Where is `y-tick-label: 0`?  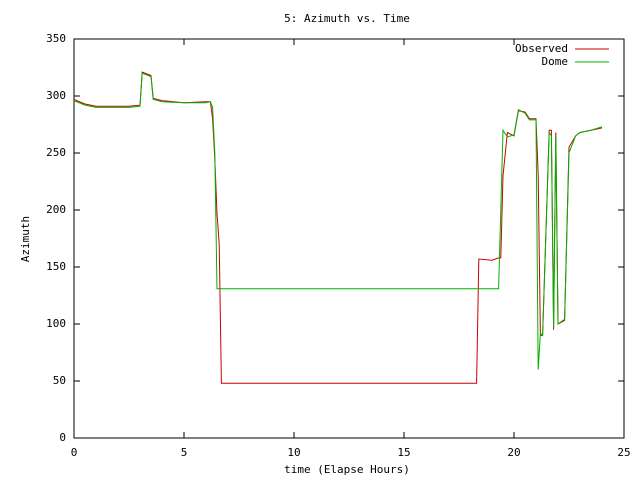
y-tick-label: 0 is located at coordinates (62, 437).